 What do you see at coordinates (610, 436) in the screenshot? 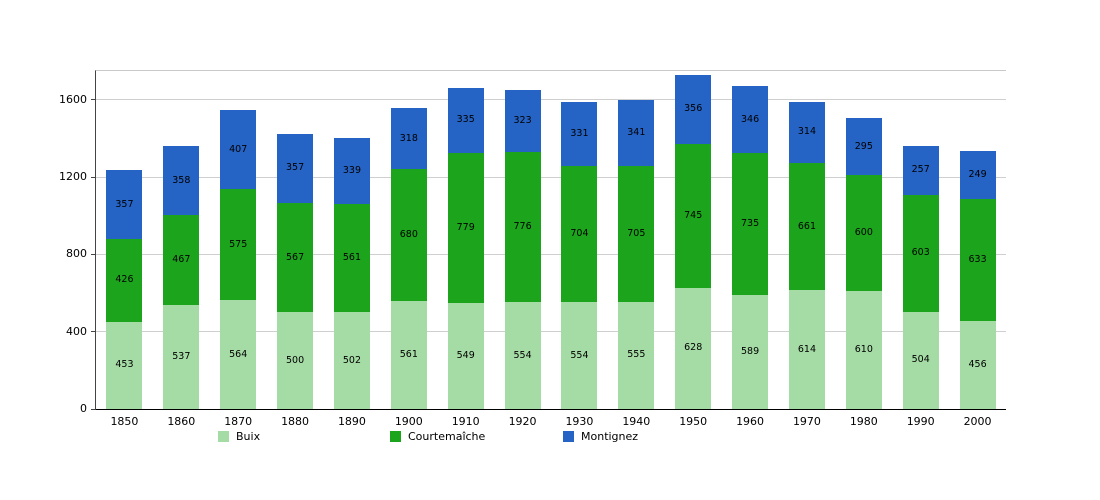
I see `legend-label-montignez: Montignez` at bounding box center [610, 436].